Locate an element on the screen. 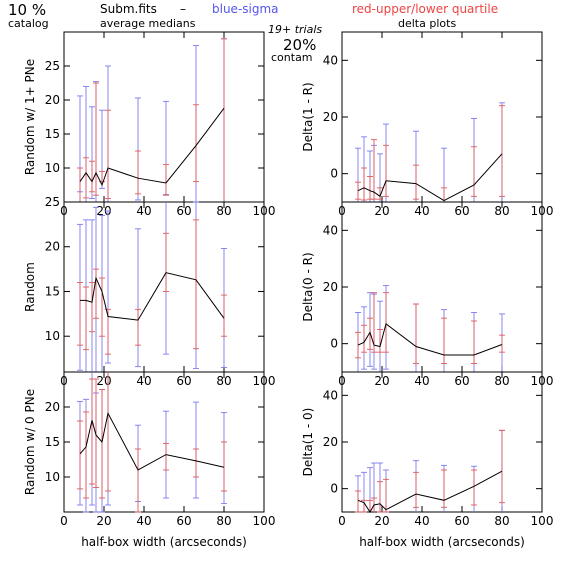  y-axis-label: Delta(1 - R) is located at coordinates (308, 116).